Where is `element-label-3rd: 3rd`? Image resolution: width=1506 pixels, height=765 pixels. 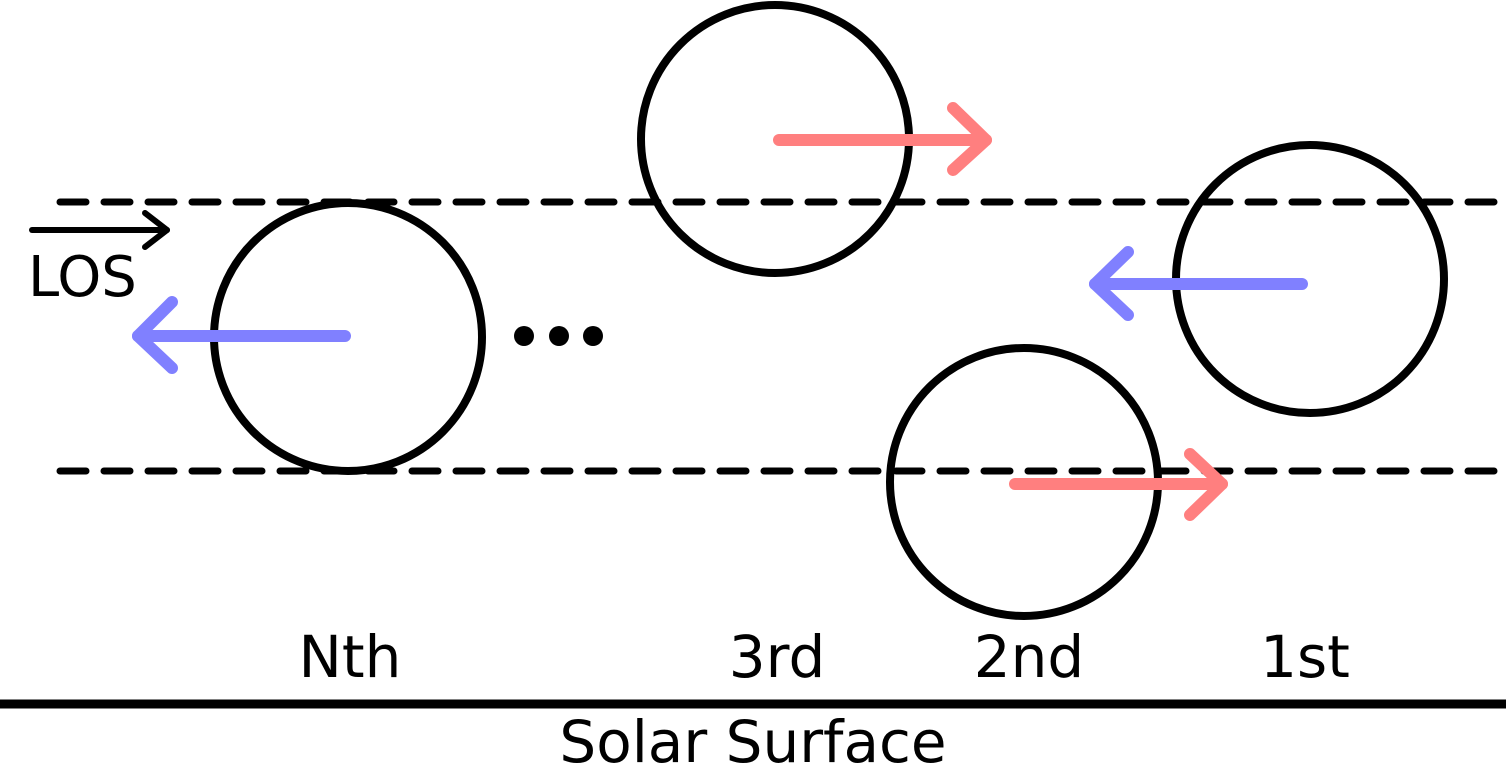 element-label-3rd: 3rd is located at coordinates (777, 657).